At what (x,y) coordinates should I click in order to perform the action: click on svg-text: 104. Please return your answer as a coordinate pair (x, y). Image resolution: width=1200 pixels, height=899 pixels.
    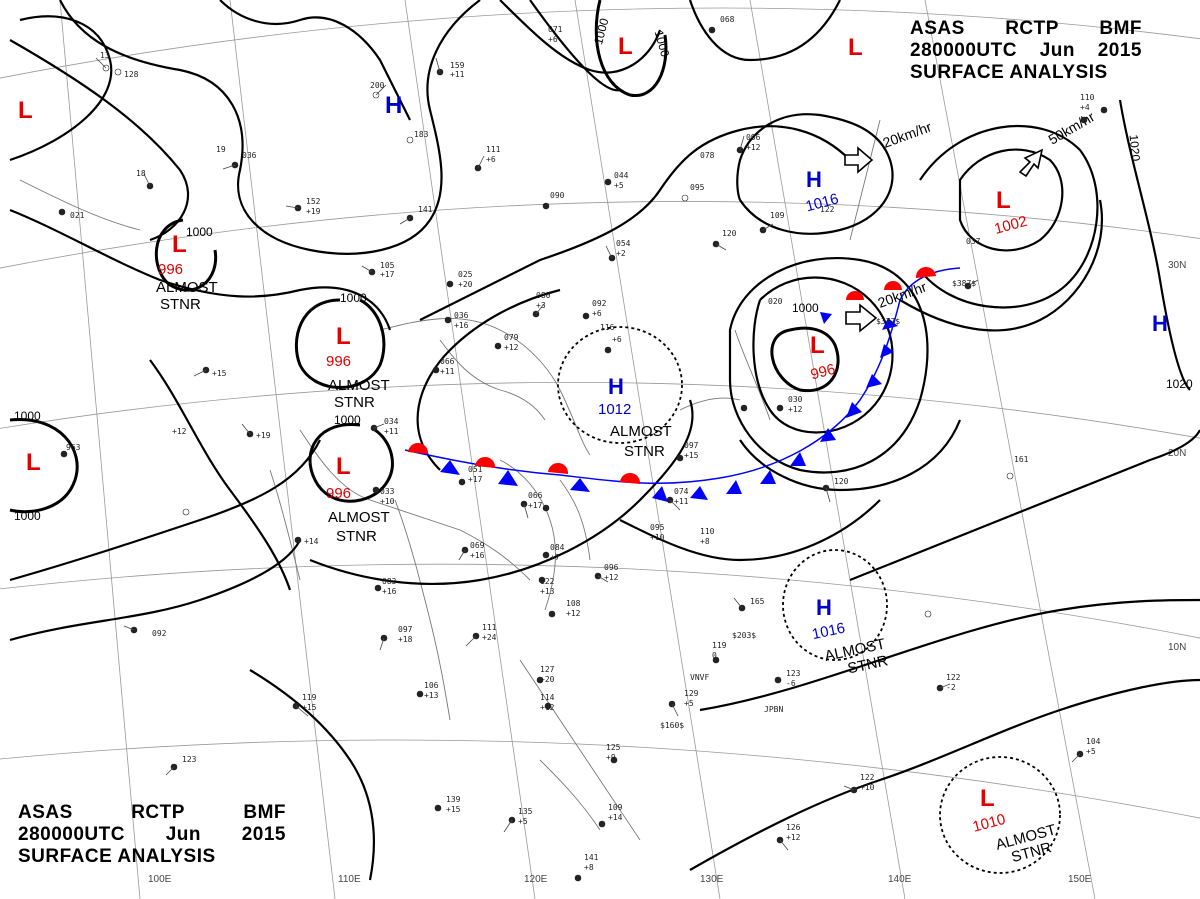
    Looking at the image, I should click on (1093, 741).